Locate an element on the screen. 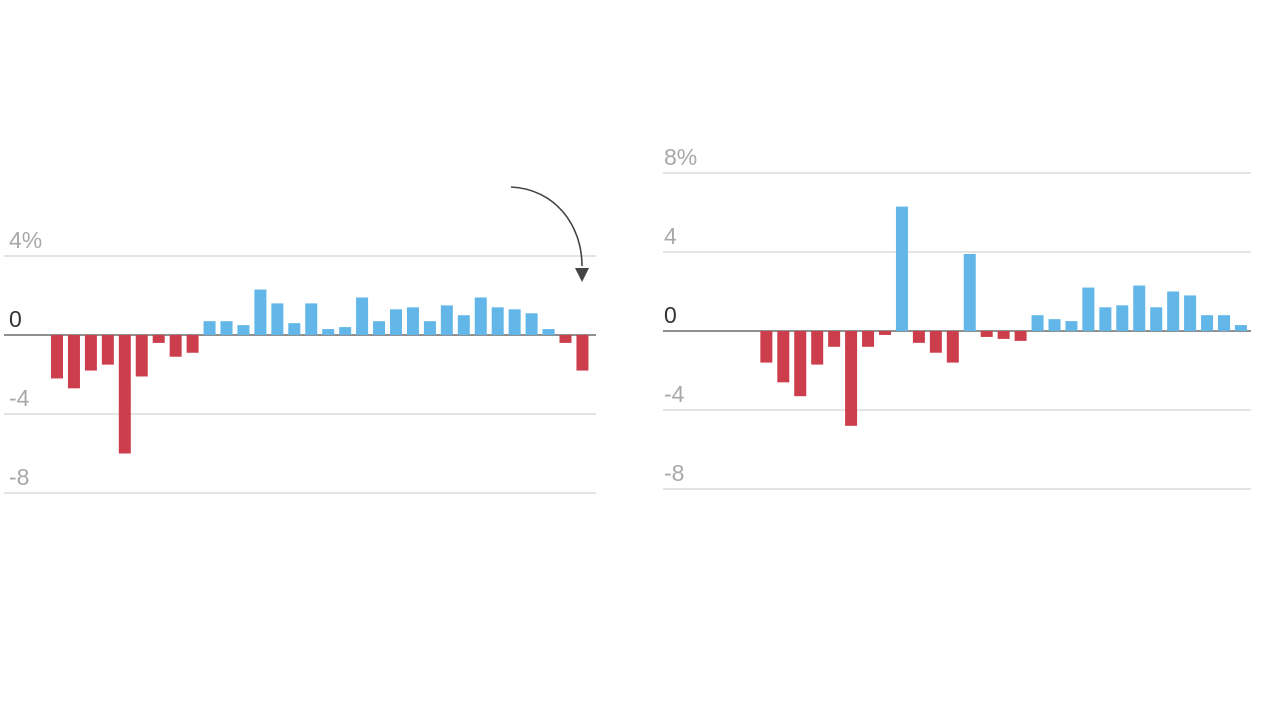 Image resolution: width=1280 pixels, height=724 pixels. y-tick-label: 4 is located at coordinates (670, 236).